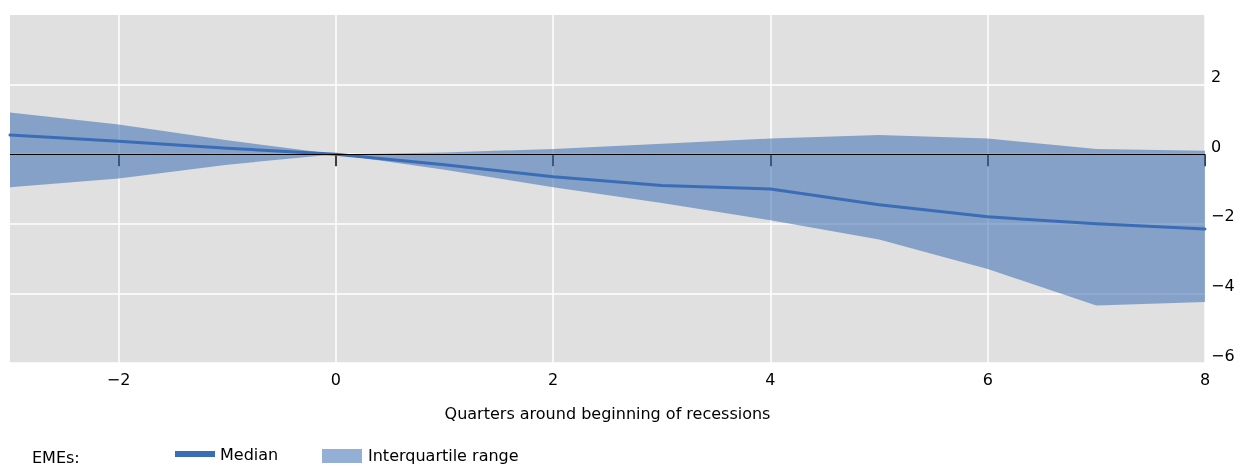  What do you see at coordinates (56, 457) in the screenshot?
I see `legend-title: EMEs:` at bounding box center [56, 457].